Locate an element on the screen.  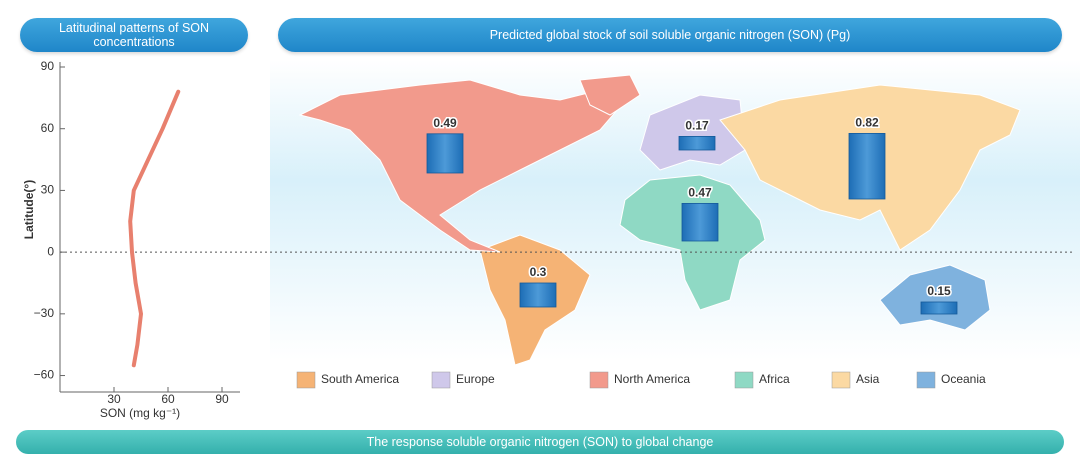
bar-label: 0.47 is located at coordinates (700, 193).